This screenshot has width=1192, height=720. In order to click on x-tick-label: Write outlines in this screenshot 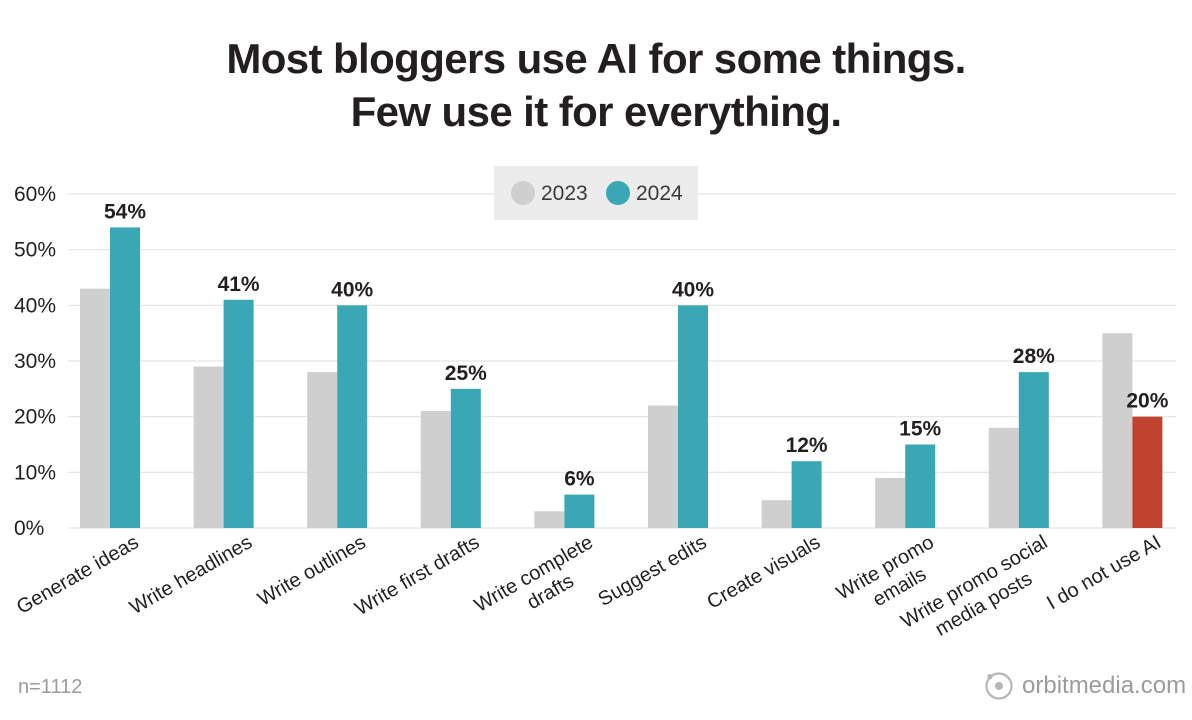, I will do `click(312, 570)`.